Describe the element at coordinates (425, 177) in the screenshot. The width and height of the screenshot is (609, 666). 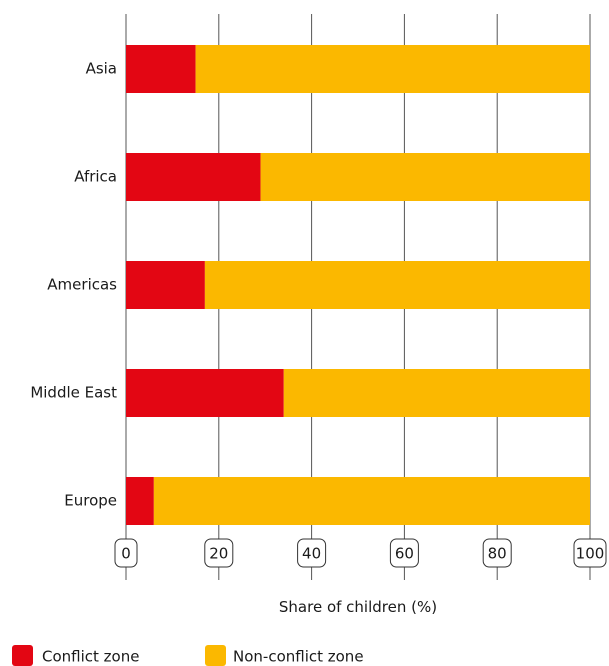
I see `bar-non-conflict-africa` at that location.